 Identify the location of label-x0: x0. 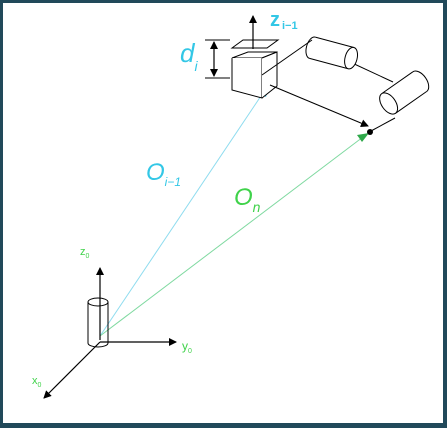
(37, 382).